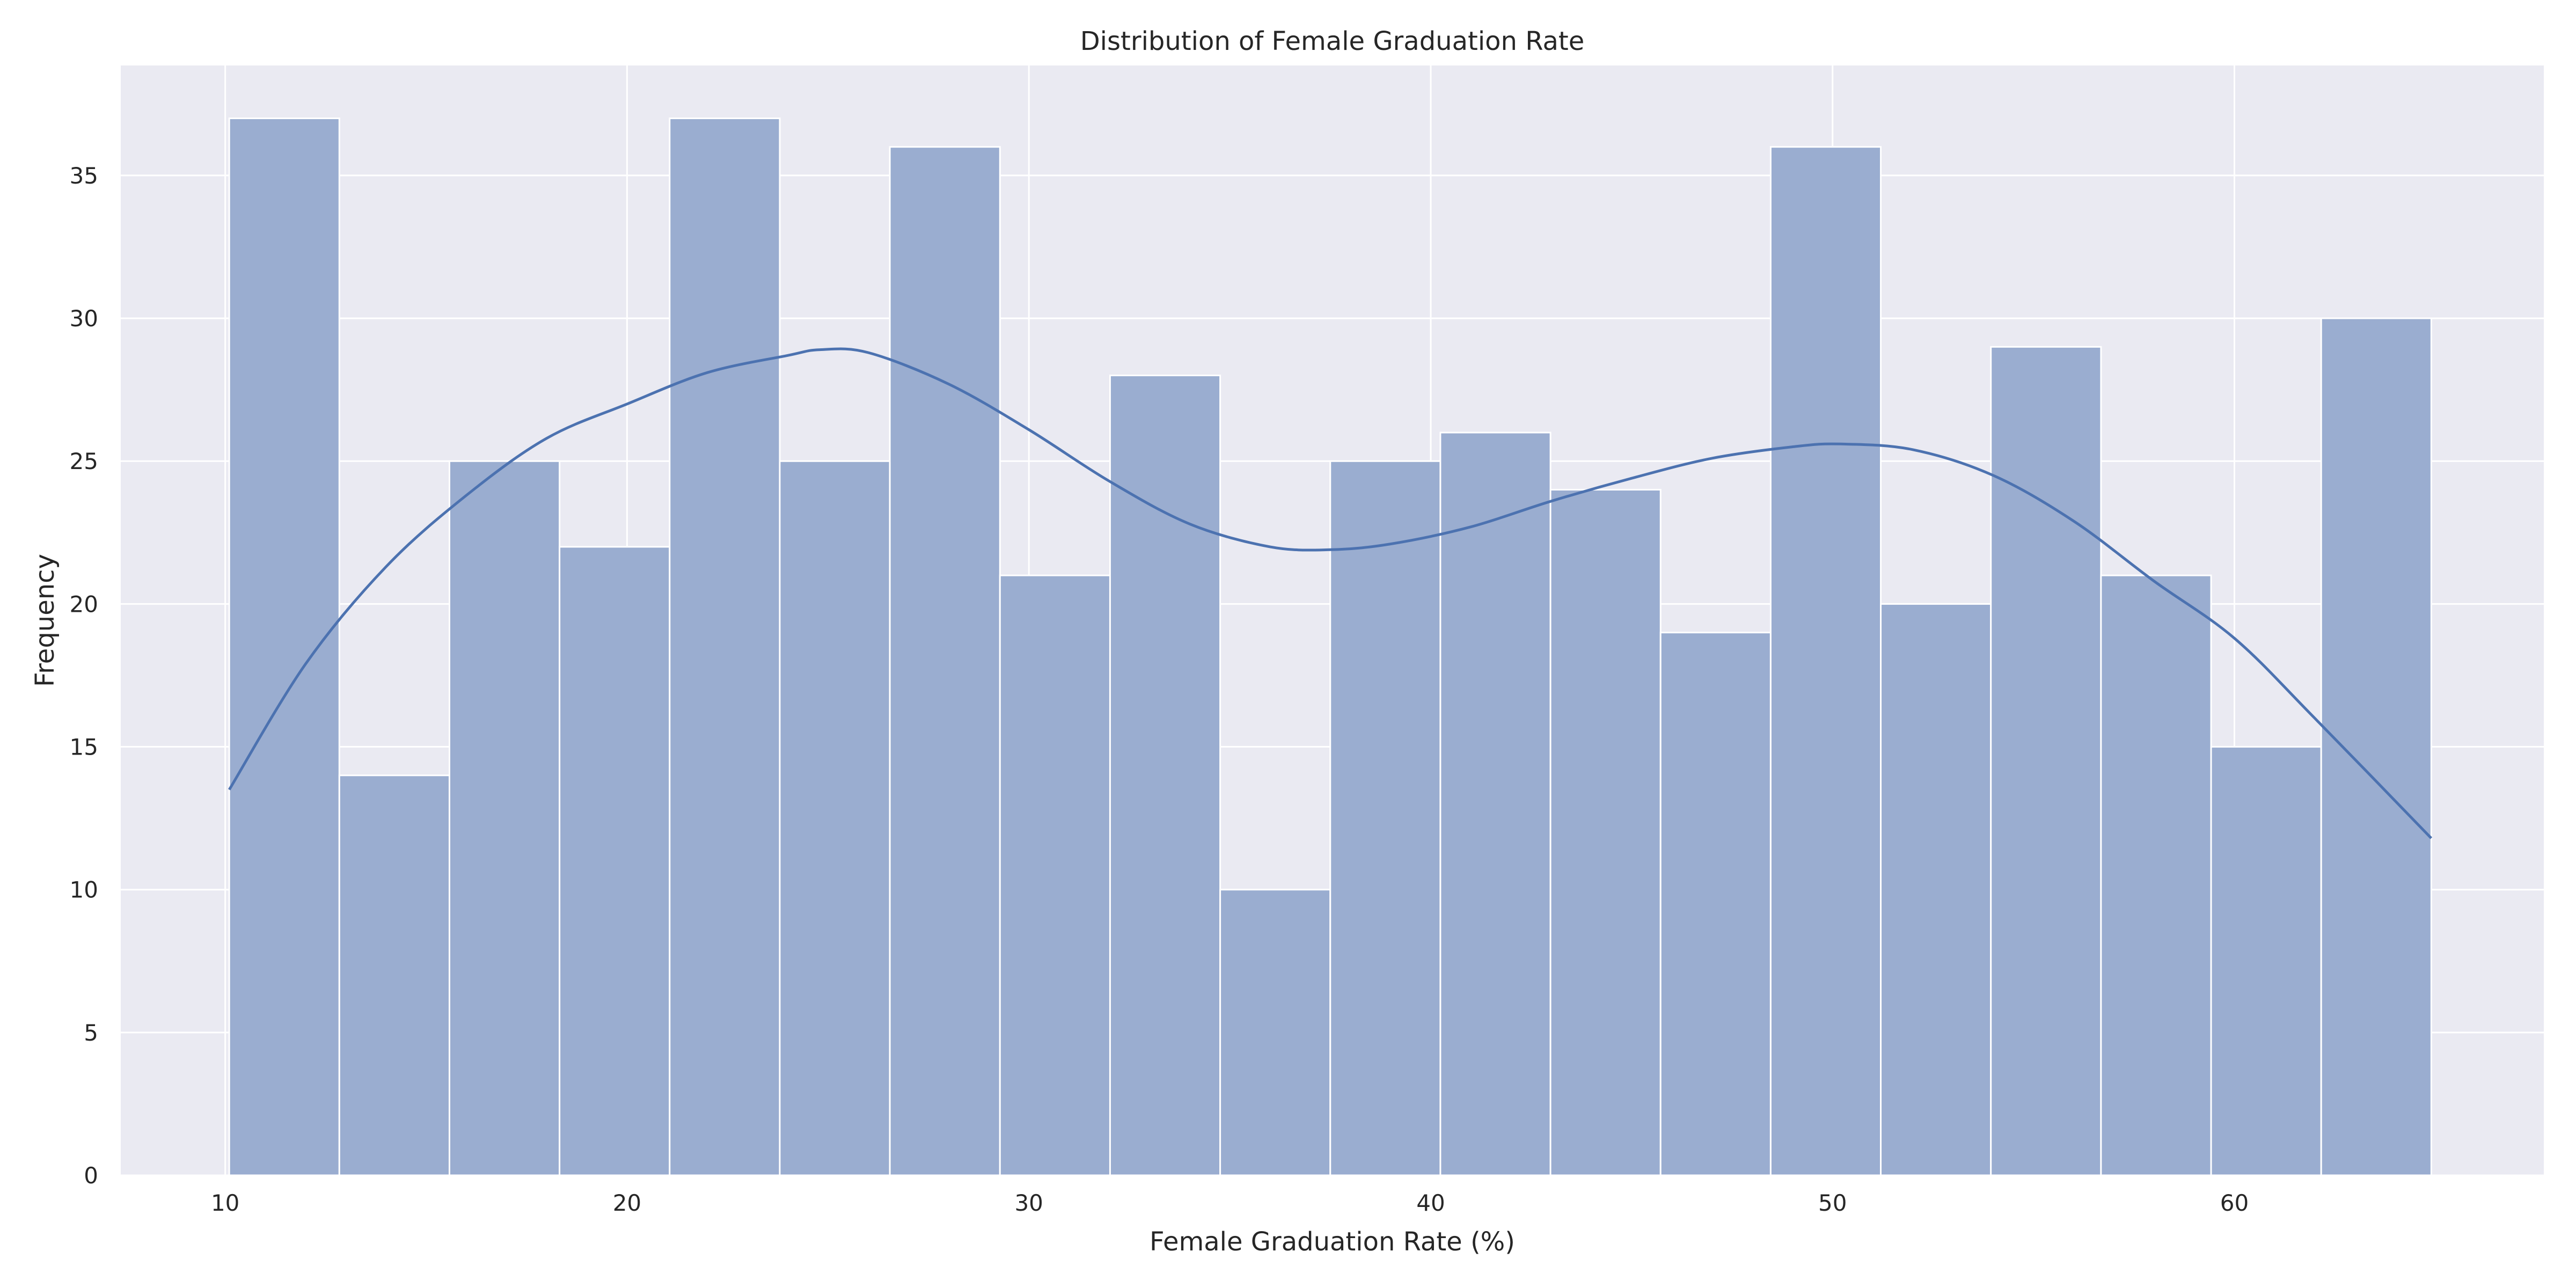 This screenshot has height=1288, width=2576. I want to click on x-tick-label: 30, so click(1028, 1203).